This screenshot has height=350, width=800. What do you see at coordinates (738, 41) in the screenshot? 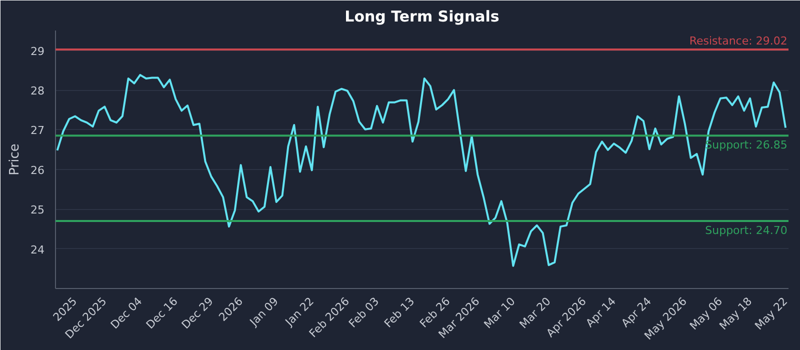
I see `ref-line-label: Resistance: 29.02` at bounding box center [738, 41].